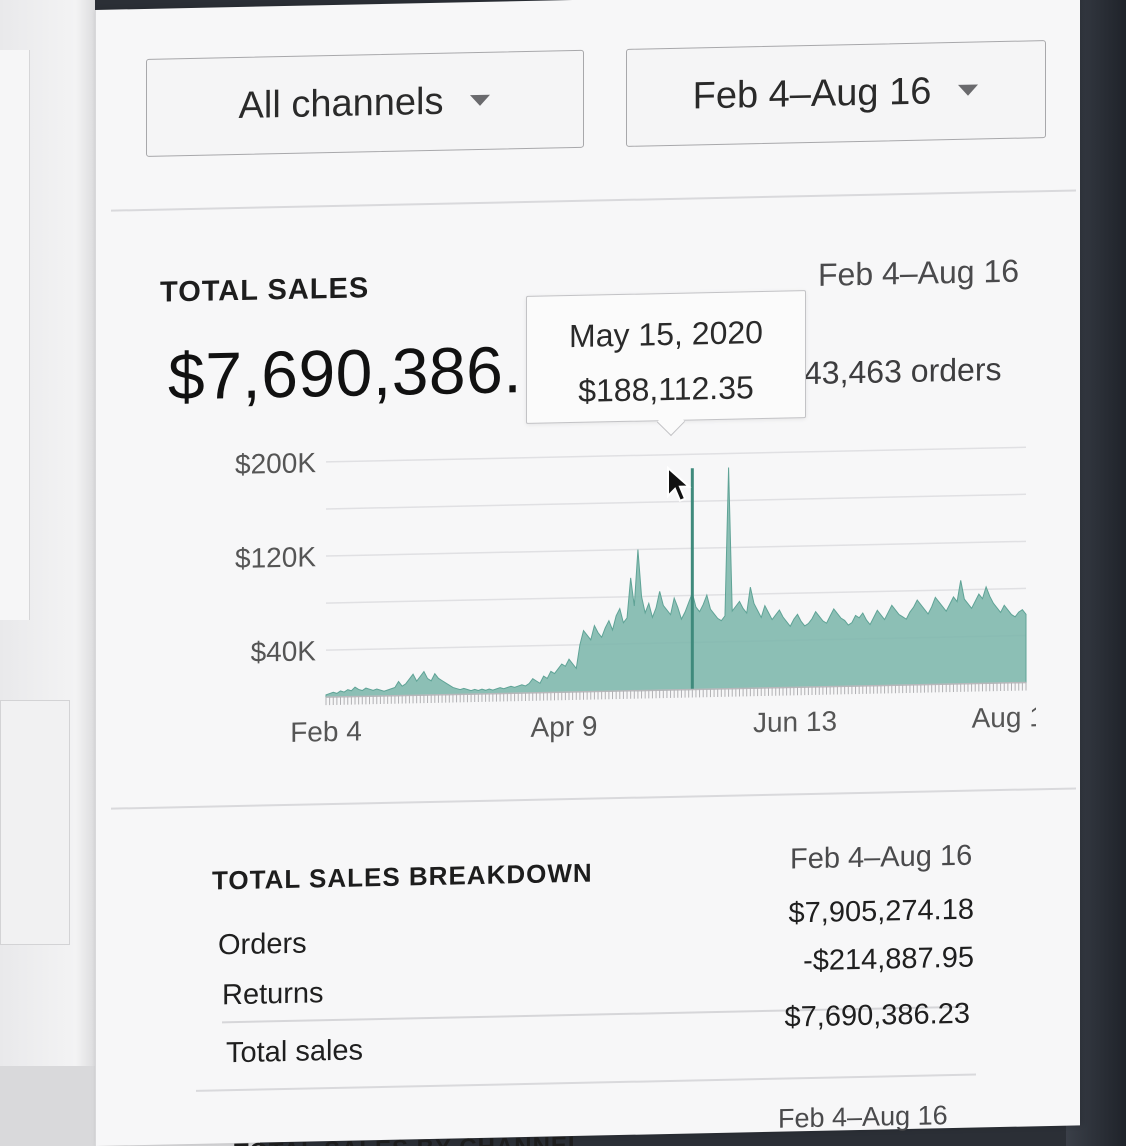  Describe the element at coordinates (262, 944) in the screenshot. I see `breakdown-orders-label: Orders` at that location.